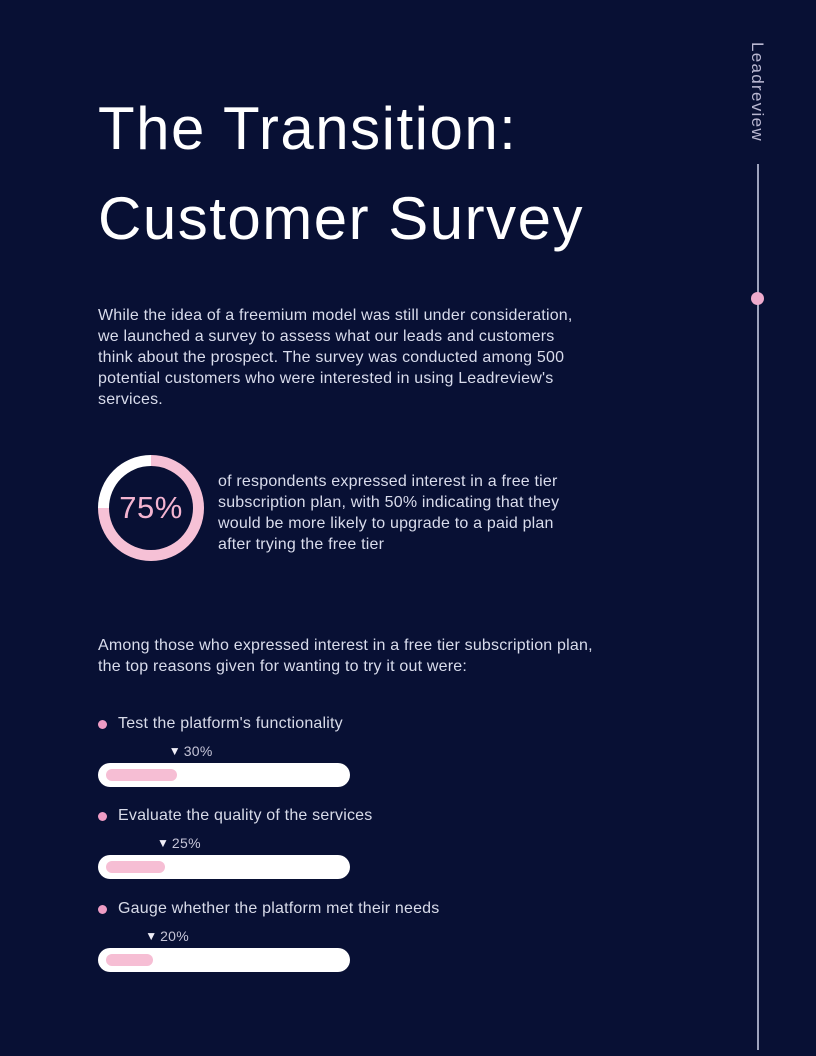 The height and width of the screenshot is (1056, 816). I want to click on reason-item: Test the platform's functionality ▼ 30%, so click(308, 750).